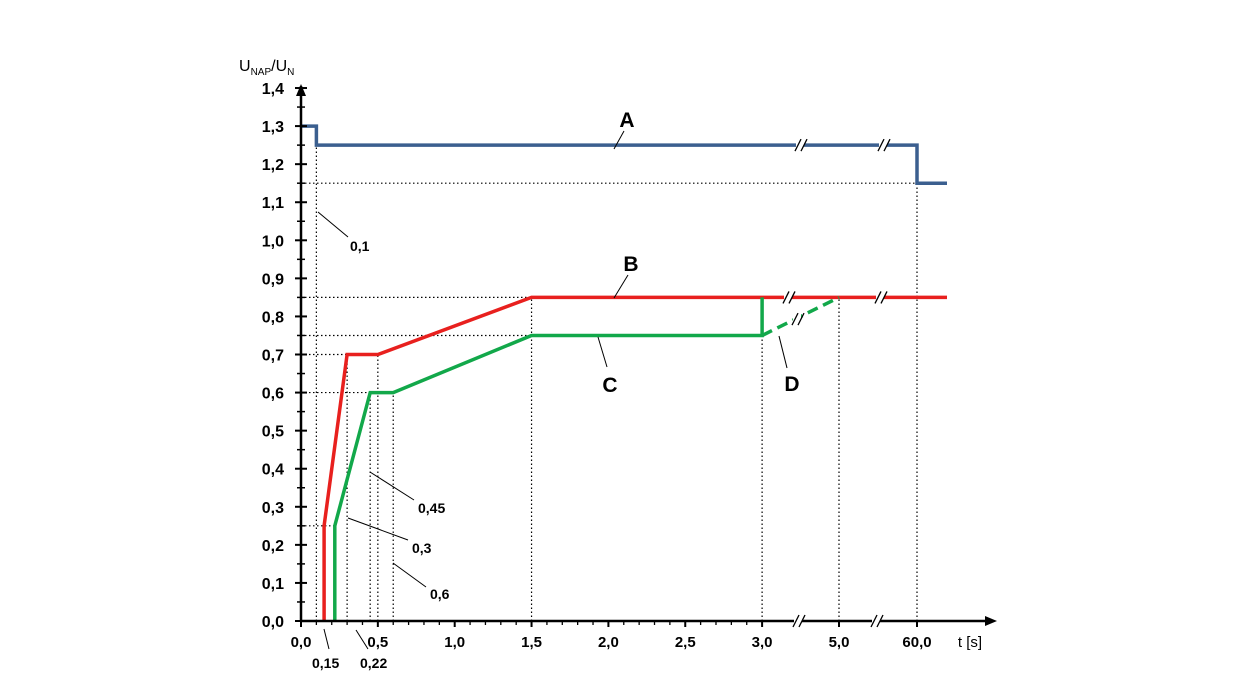  I want to click on curve-label-a: A, so click(626, 120).